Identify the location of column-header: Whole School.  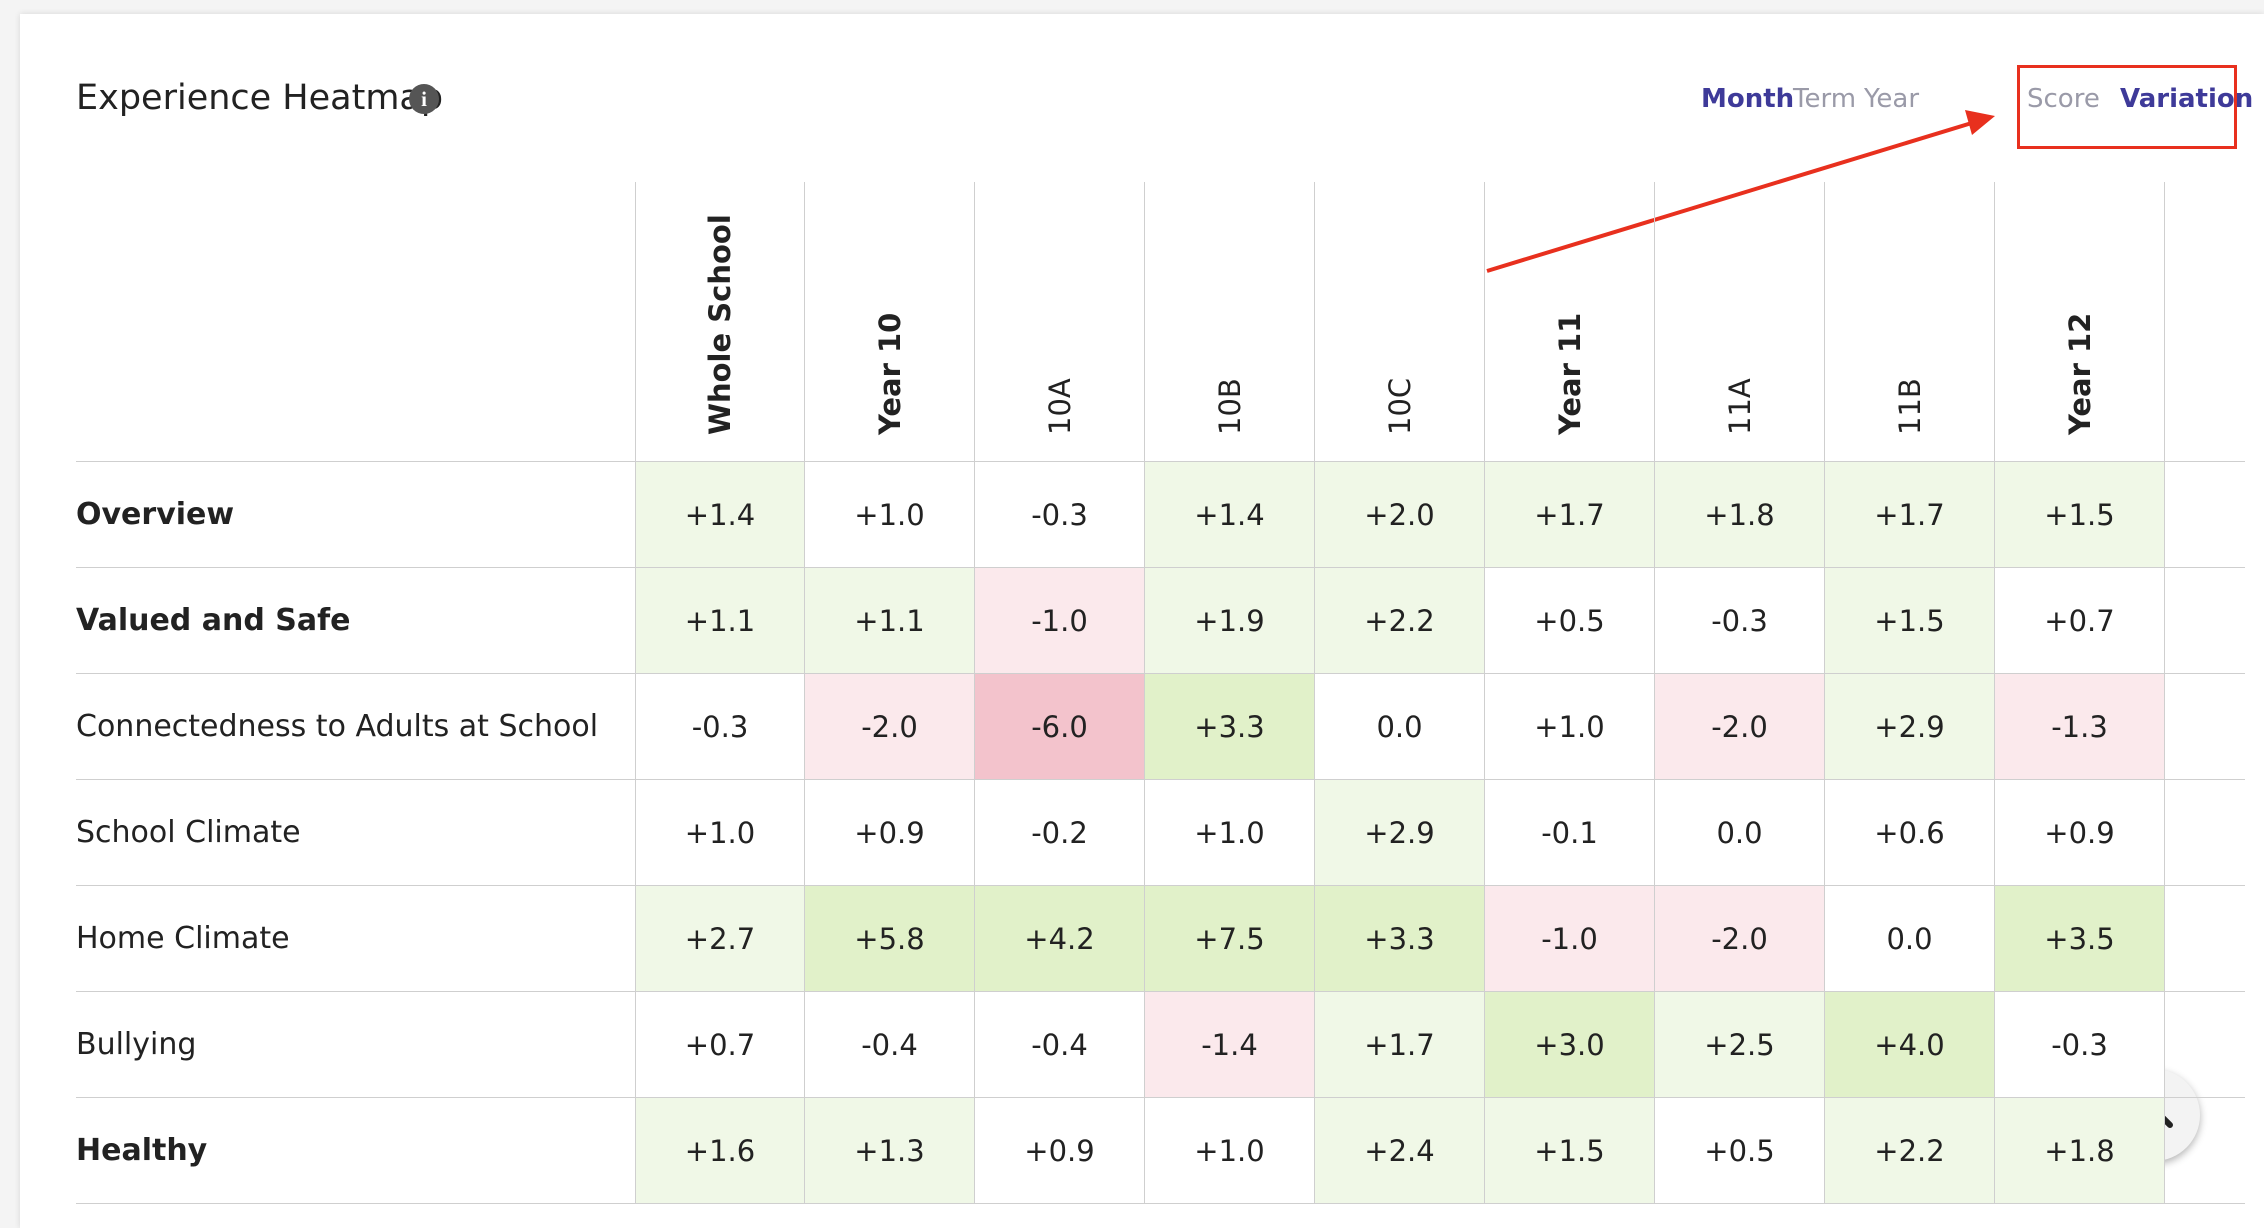
(720, 322).